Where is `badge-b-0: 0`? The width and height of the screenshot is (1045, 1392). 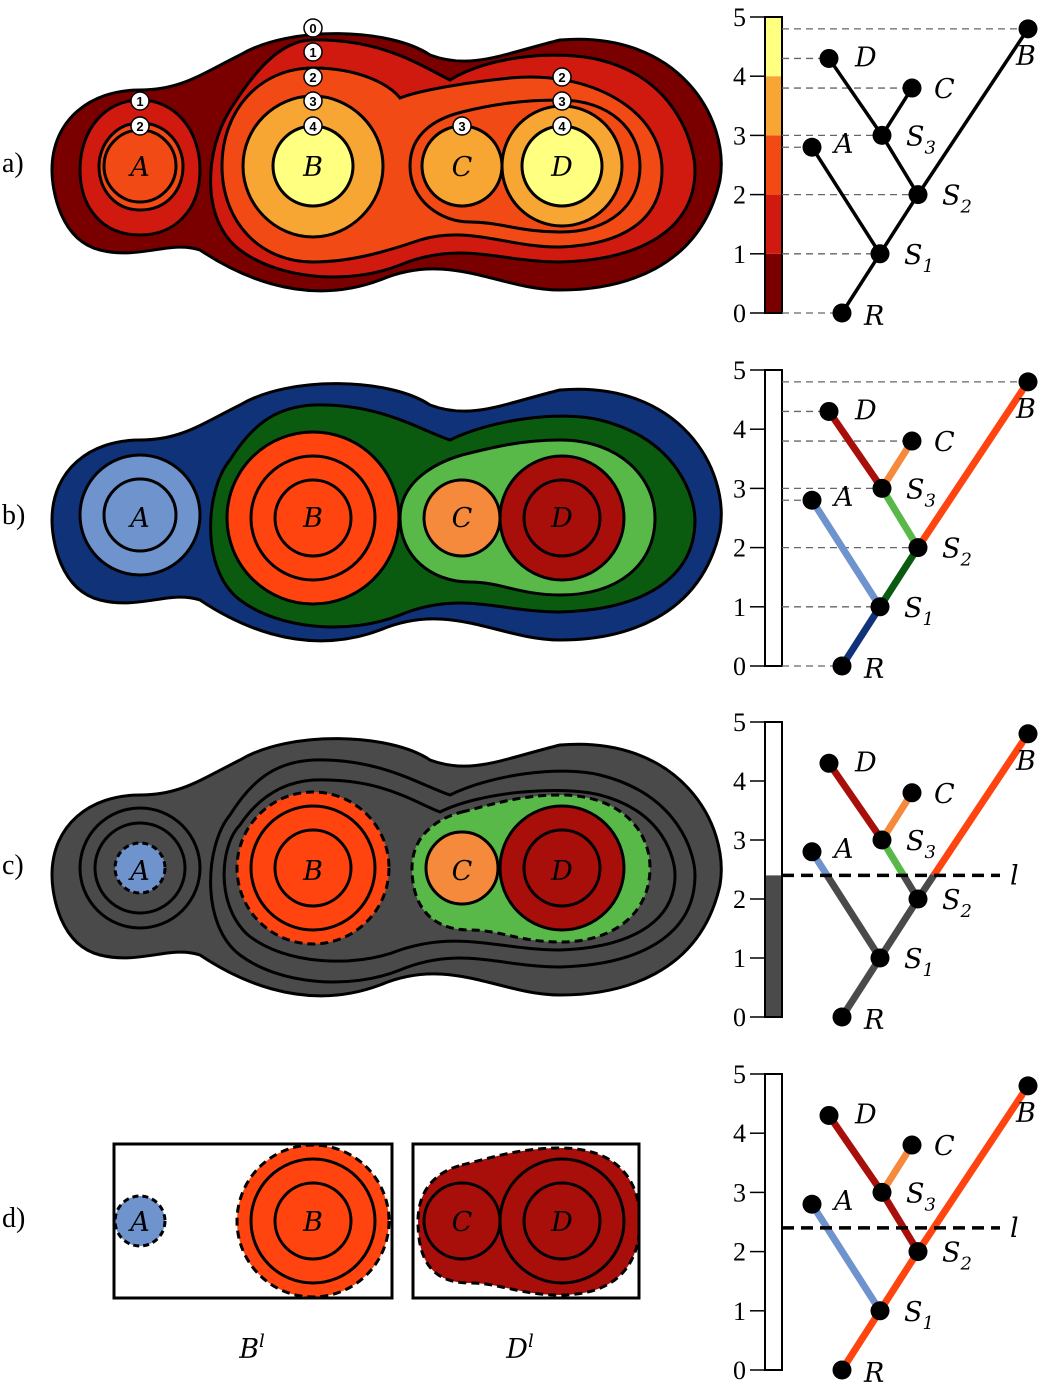
badge-b-0: 0 is located at coordinates (313, 28).